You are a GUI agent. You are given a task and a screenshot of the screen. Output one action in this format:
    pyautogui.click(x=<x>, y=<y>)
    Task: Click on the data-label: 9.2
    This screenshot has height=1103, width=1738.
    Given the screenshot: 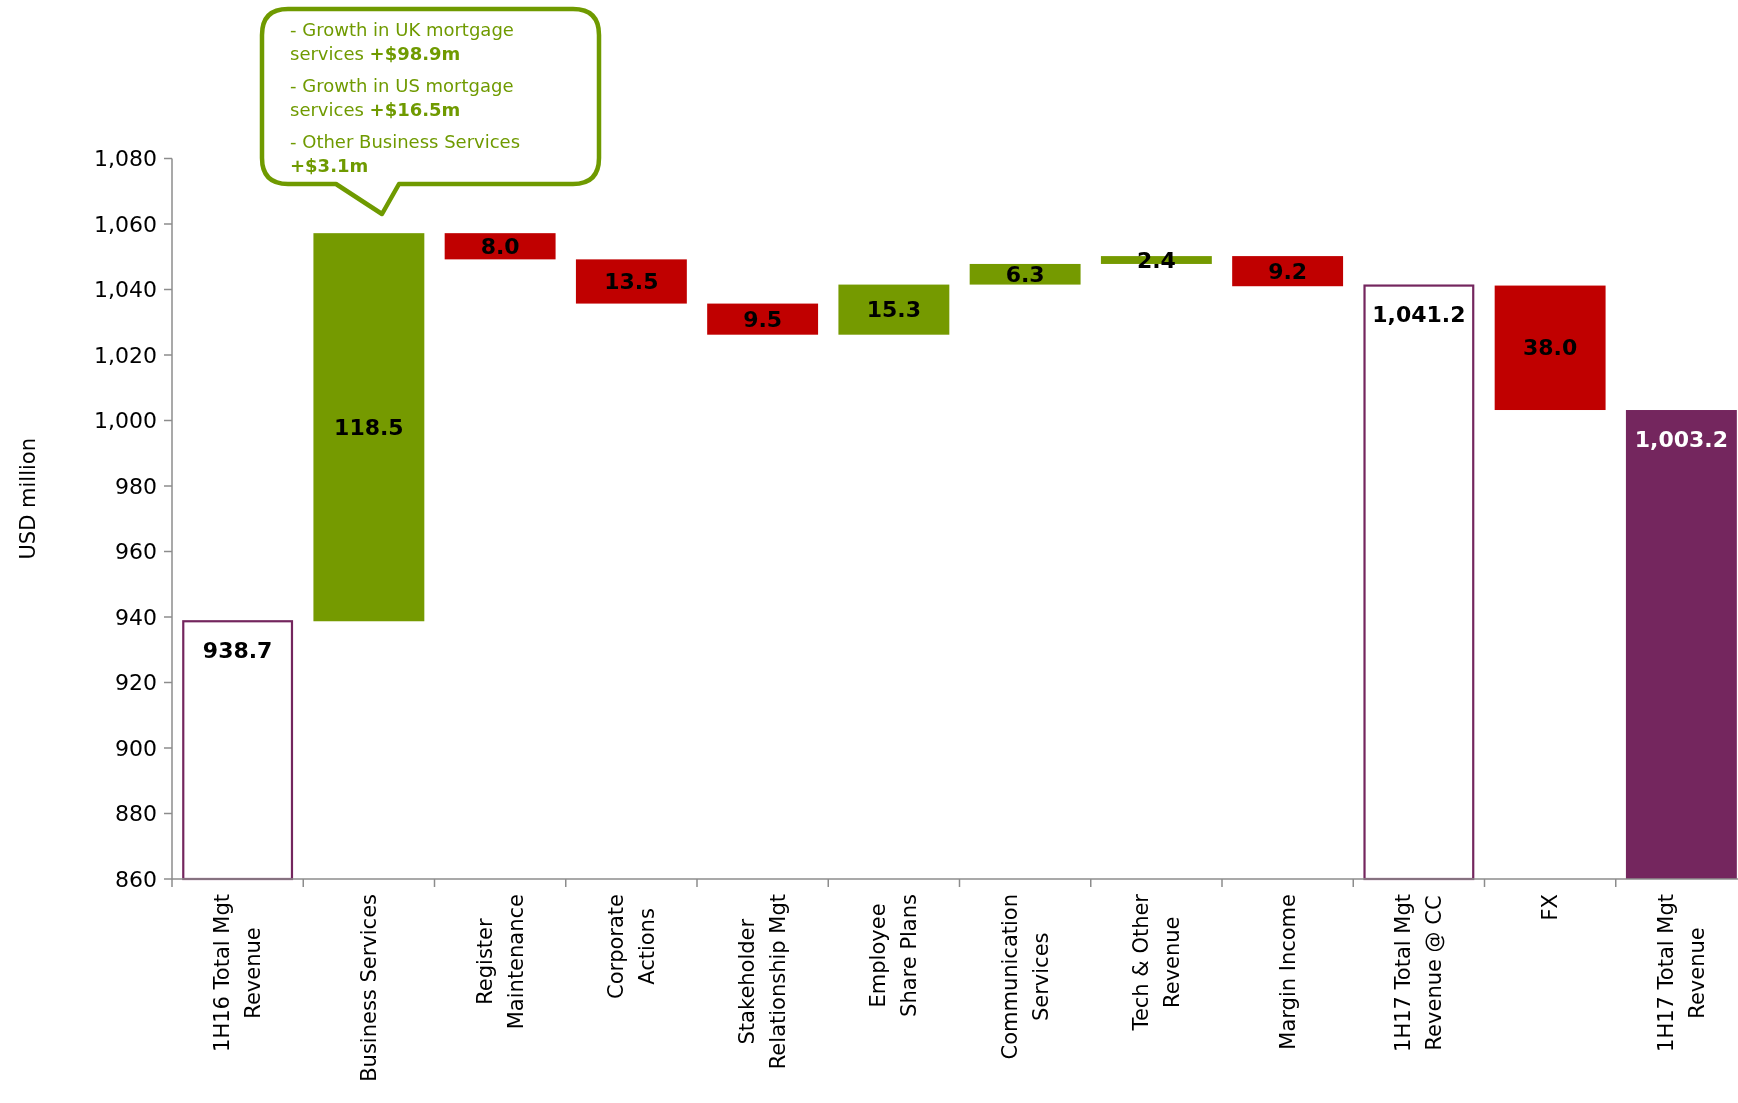 What is the action you would take?
    pyautogui.click(x=1288, y=271)
    